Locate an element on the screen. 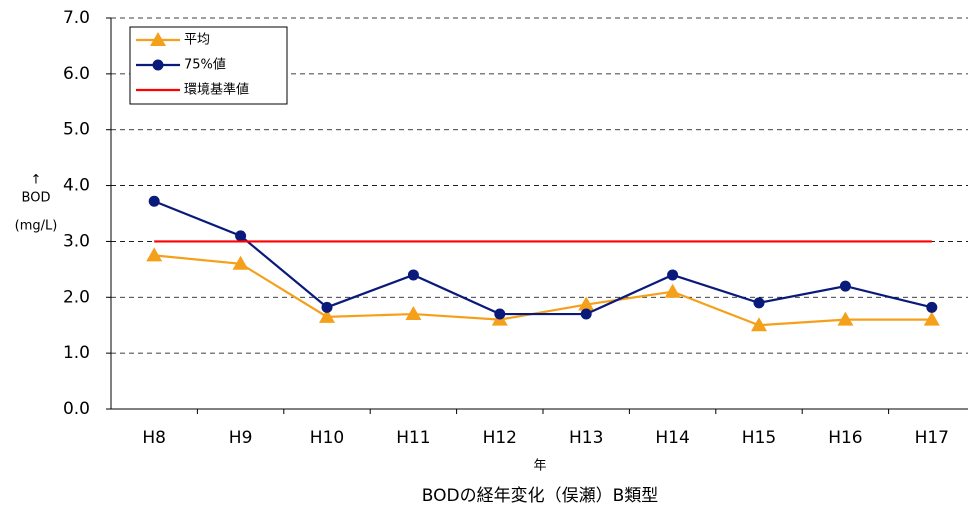  x-tick-label: H10 is located at coordinates (327, 438).